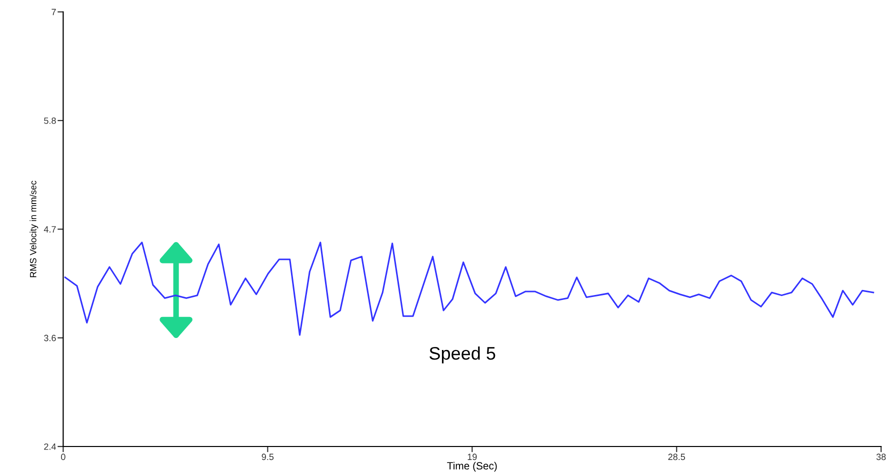 The height and width of the screenshot is (475, 890). What do you see at coordinates (50, 446) in the screenshot?
I see `y-tick-label: 2.4` at bounding box center [50, 446].